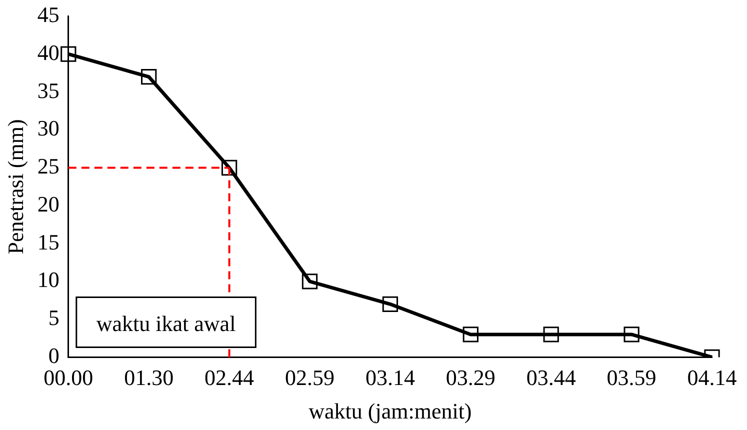  Describe the element at coordinates (471, 377) in the screenshot. I see `x-tick-label: 03.29` at that location.